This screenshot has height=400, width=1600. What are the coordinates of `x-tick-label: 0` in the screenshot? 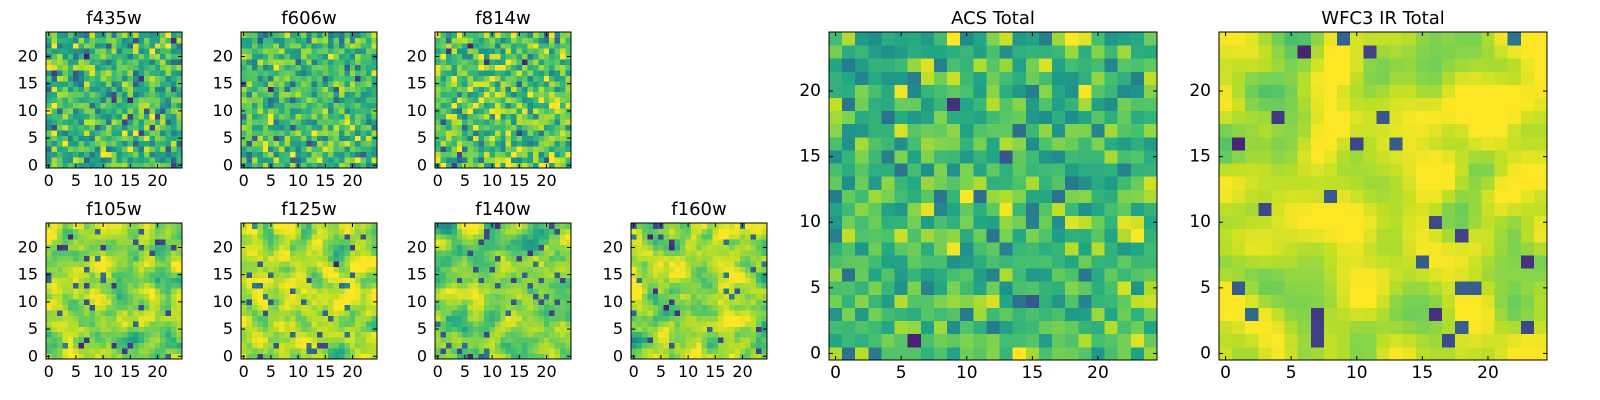 It's located at (438, 371).